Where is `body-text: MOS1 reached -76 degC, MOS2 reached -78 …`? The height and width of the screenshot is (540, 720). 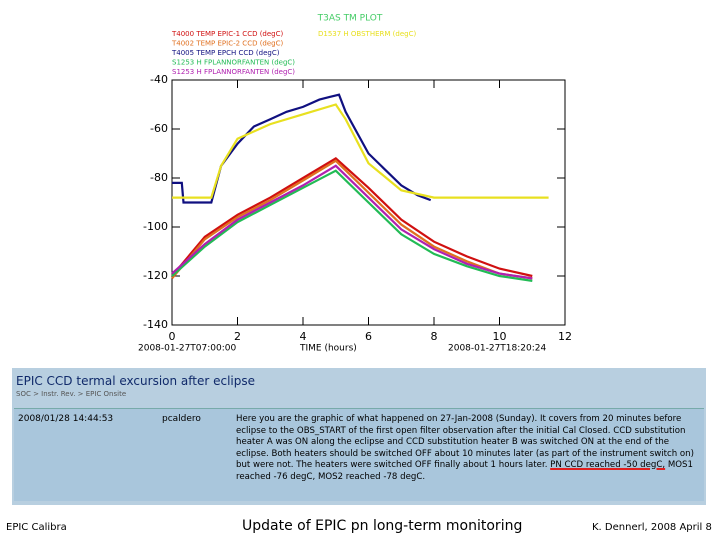
body-text: MOS1 reached -76 degC, MOS2 reached -78 … is located at coordinates (464, 471).